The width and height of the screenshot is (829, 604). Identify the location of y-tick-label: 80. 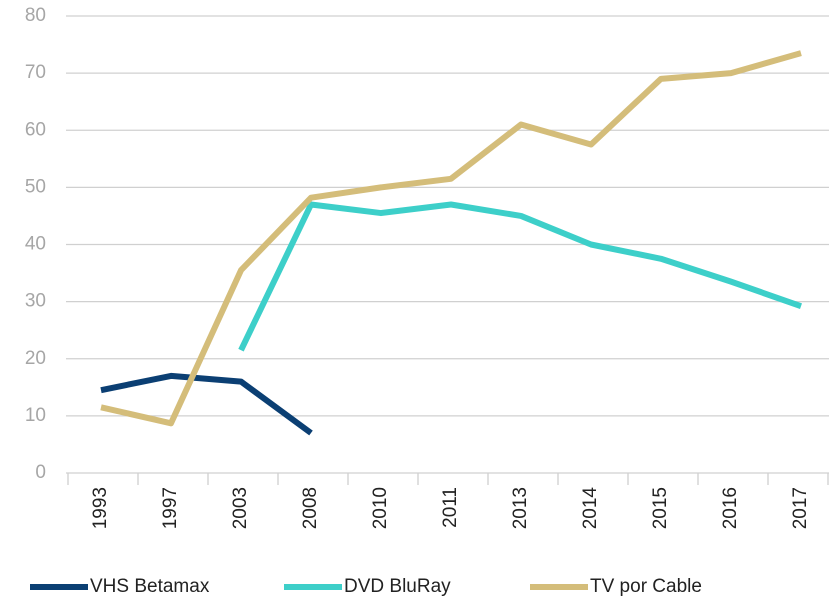
(35, 15).